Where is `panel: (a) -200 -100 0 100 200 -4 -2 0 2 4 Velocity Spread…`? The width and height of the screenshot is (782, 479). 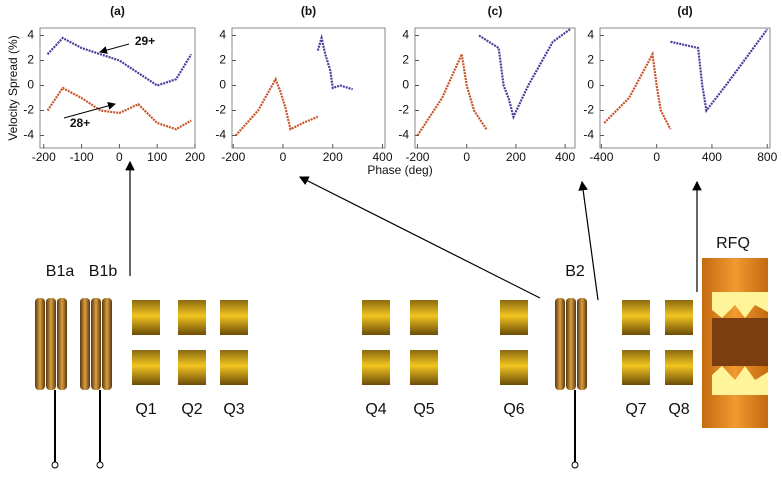 panel: (a) -200 -100 0 100 200 -4 -2 0 2 4 Velocity Spread… is located at coordinates (105, 84).